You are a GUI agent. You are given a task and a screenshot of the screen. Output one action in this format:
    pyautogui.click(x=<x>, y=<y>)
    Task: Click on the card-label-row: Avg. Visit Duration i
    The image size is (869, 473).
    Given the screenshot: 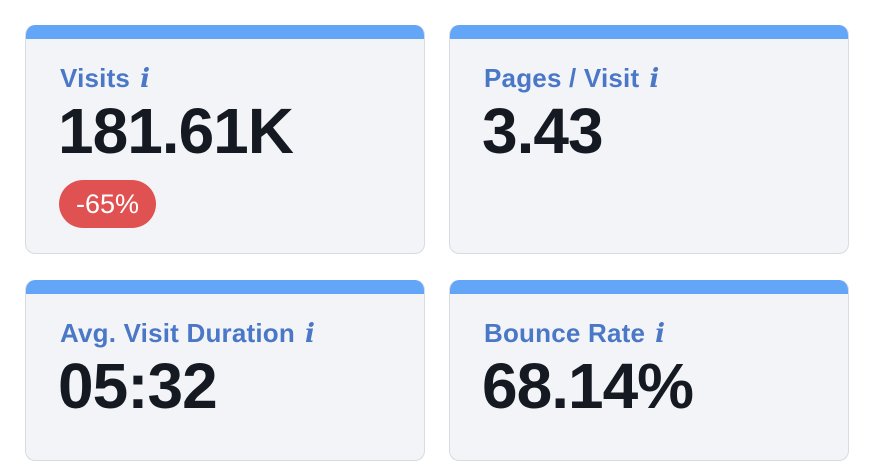 What is the action you would take?
    pyautogui.click(x=187, y=333)
    